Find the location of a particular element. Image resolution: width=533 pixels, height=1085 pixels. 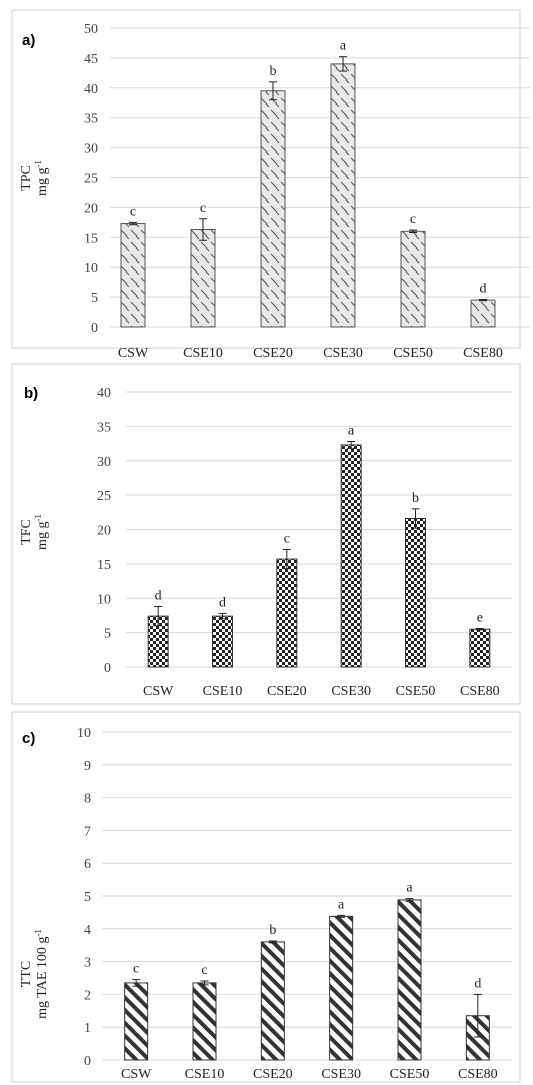

significance-label: e is located at coordinates (480, 618).